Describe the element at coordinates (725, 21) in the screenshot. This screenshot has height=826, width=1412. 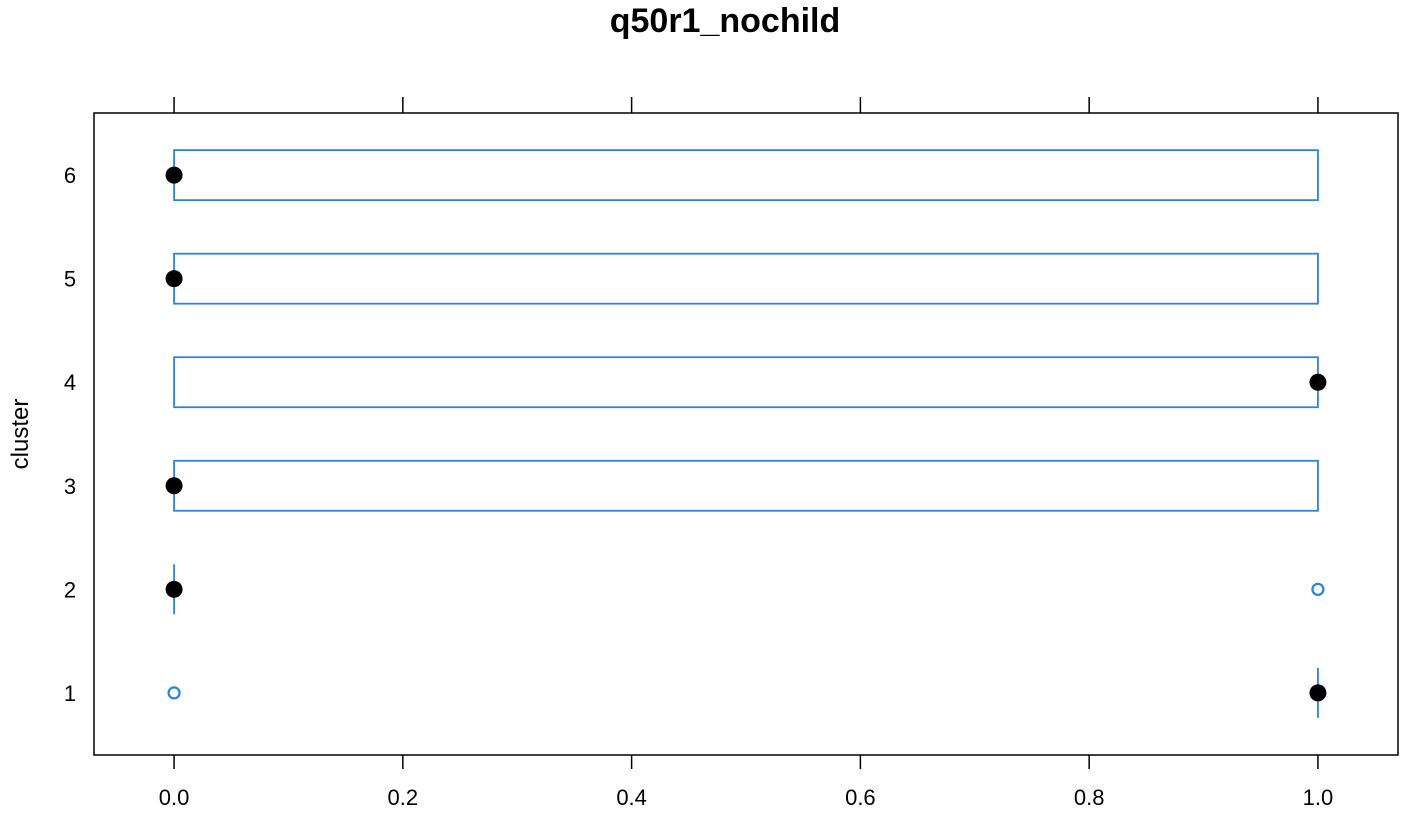
I see `chart-title: q50r1_nochild` at that location.